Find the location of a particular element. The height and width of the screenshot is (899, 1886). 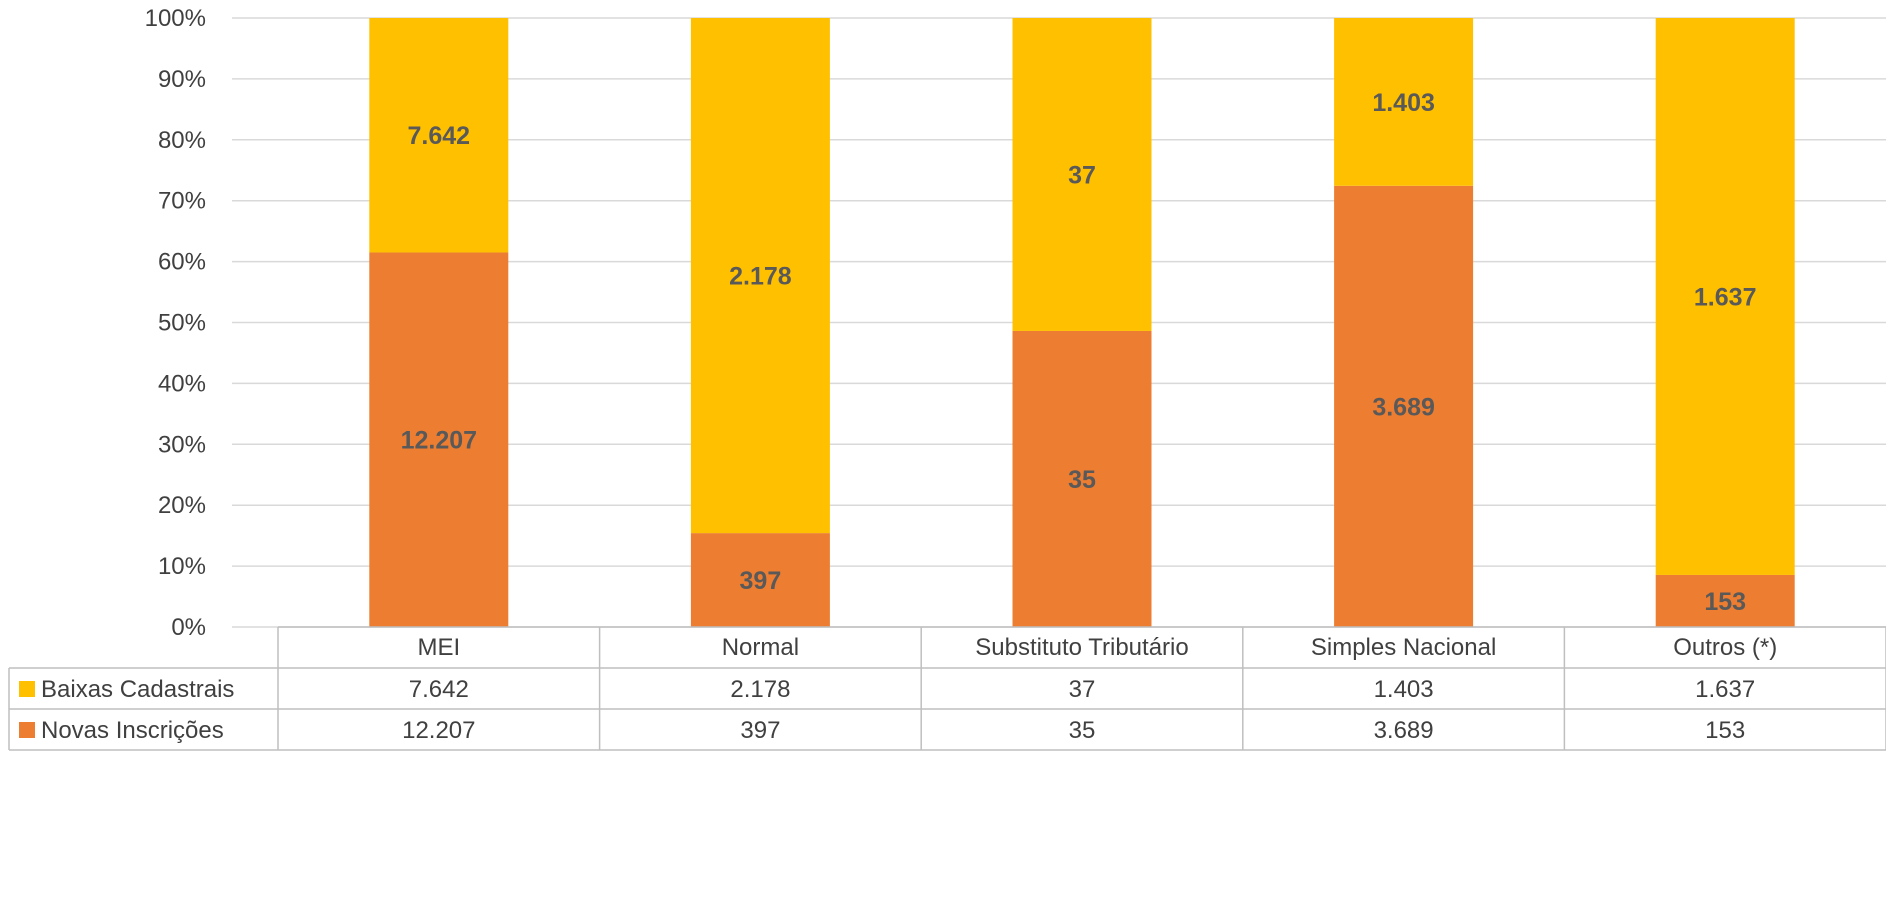

legend-label: Novas Inscrições is located at coordinates (132, 730).